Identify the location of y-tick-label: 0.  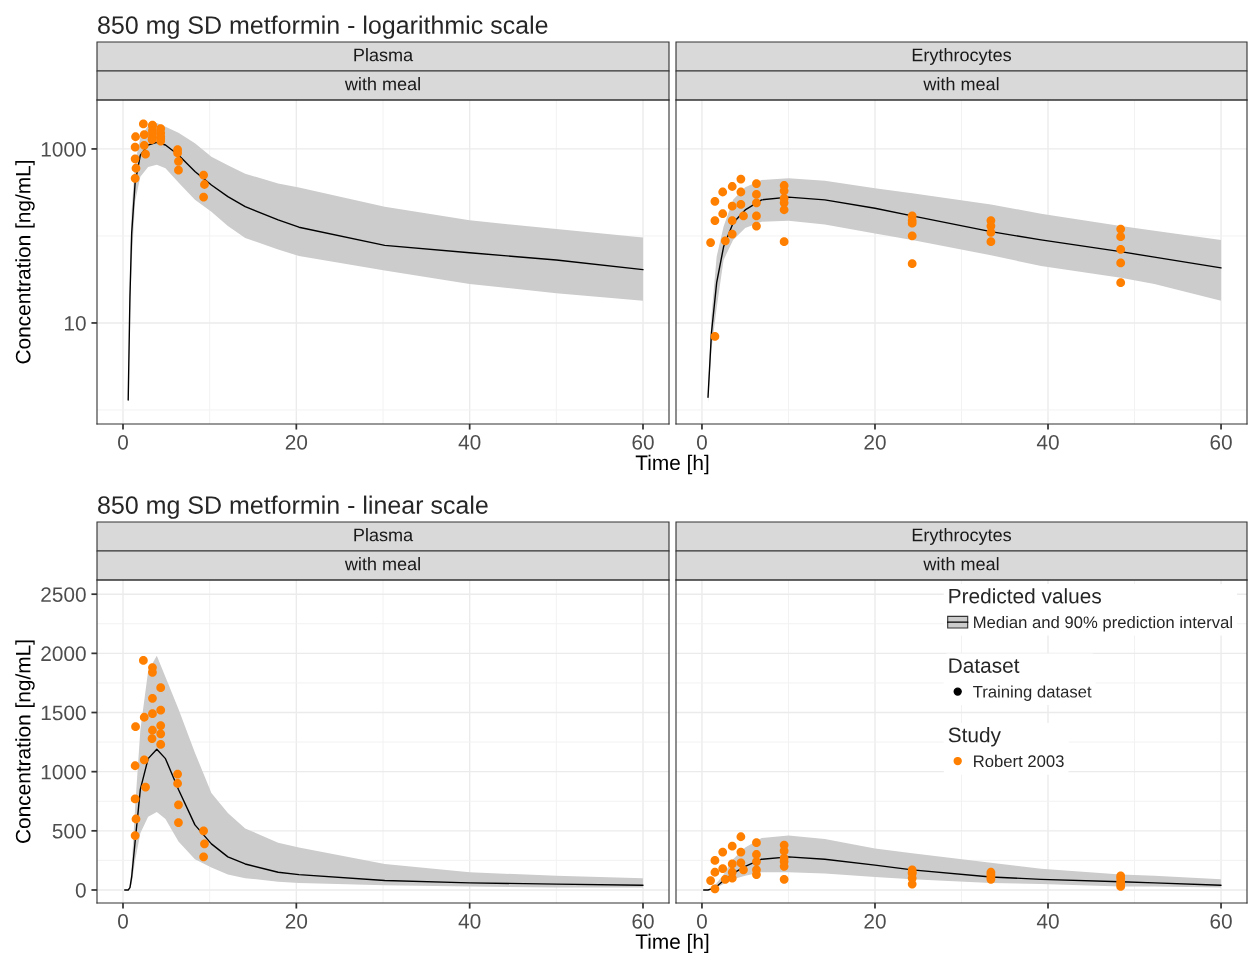
(80, 890).